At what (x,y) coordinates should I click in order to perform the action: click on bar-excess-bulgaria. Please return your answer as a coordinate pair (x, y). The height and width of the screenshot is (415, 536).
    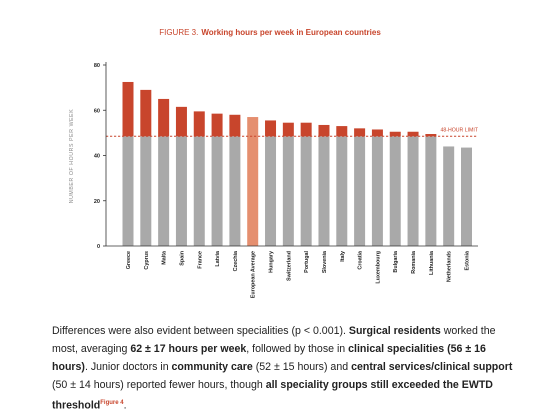
    Looking at the image, I should click on (395, 134).